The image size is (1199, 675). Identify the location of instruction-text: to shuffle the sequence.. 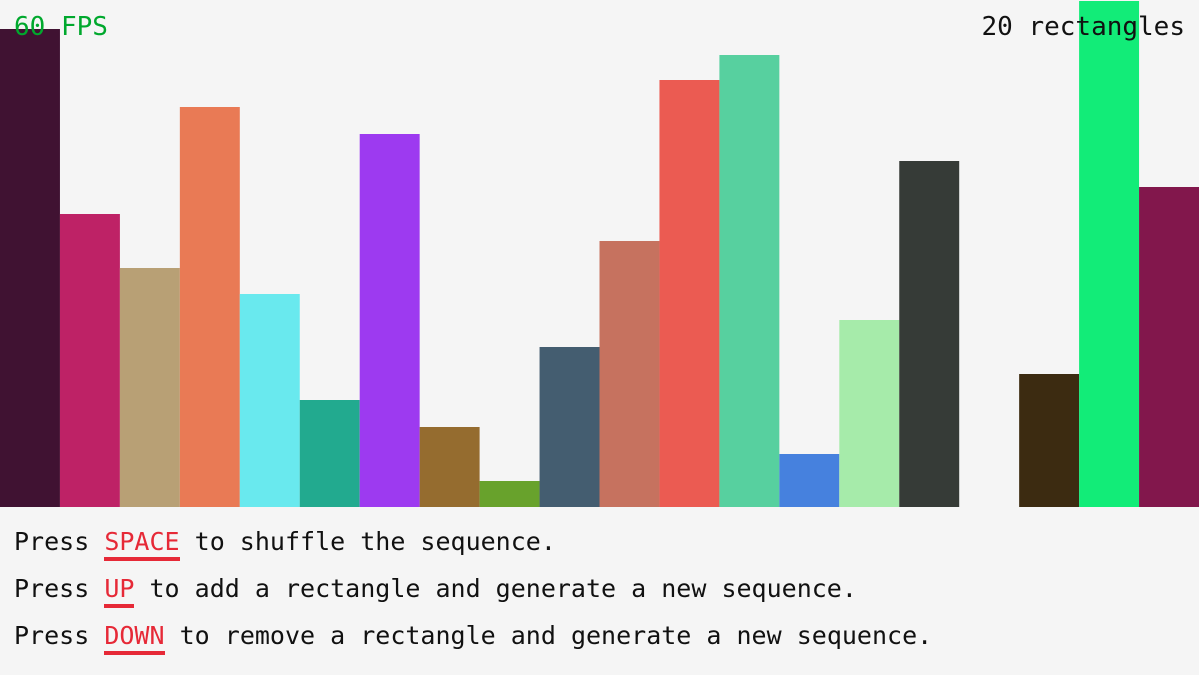
(375, 541).